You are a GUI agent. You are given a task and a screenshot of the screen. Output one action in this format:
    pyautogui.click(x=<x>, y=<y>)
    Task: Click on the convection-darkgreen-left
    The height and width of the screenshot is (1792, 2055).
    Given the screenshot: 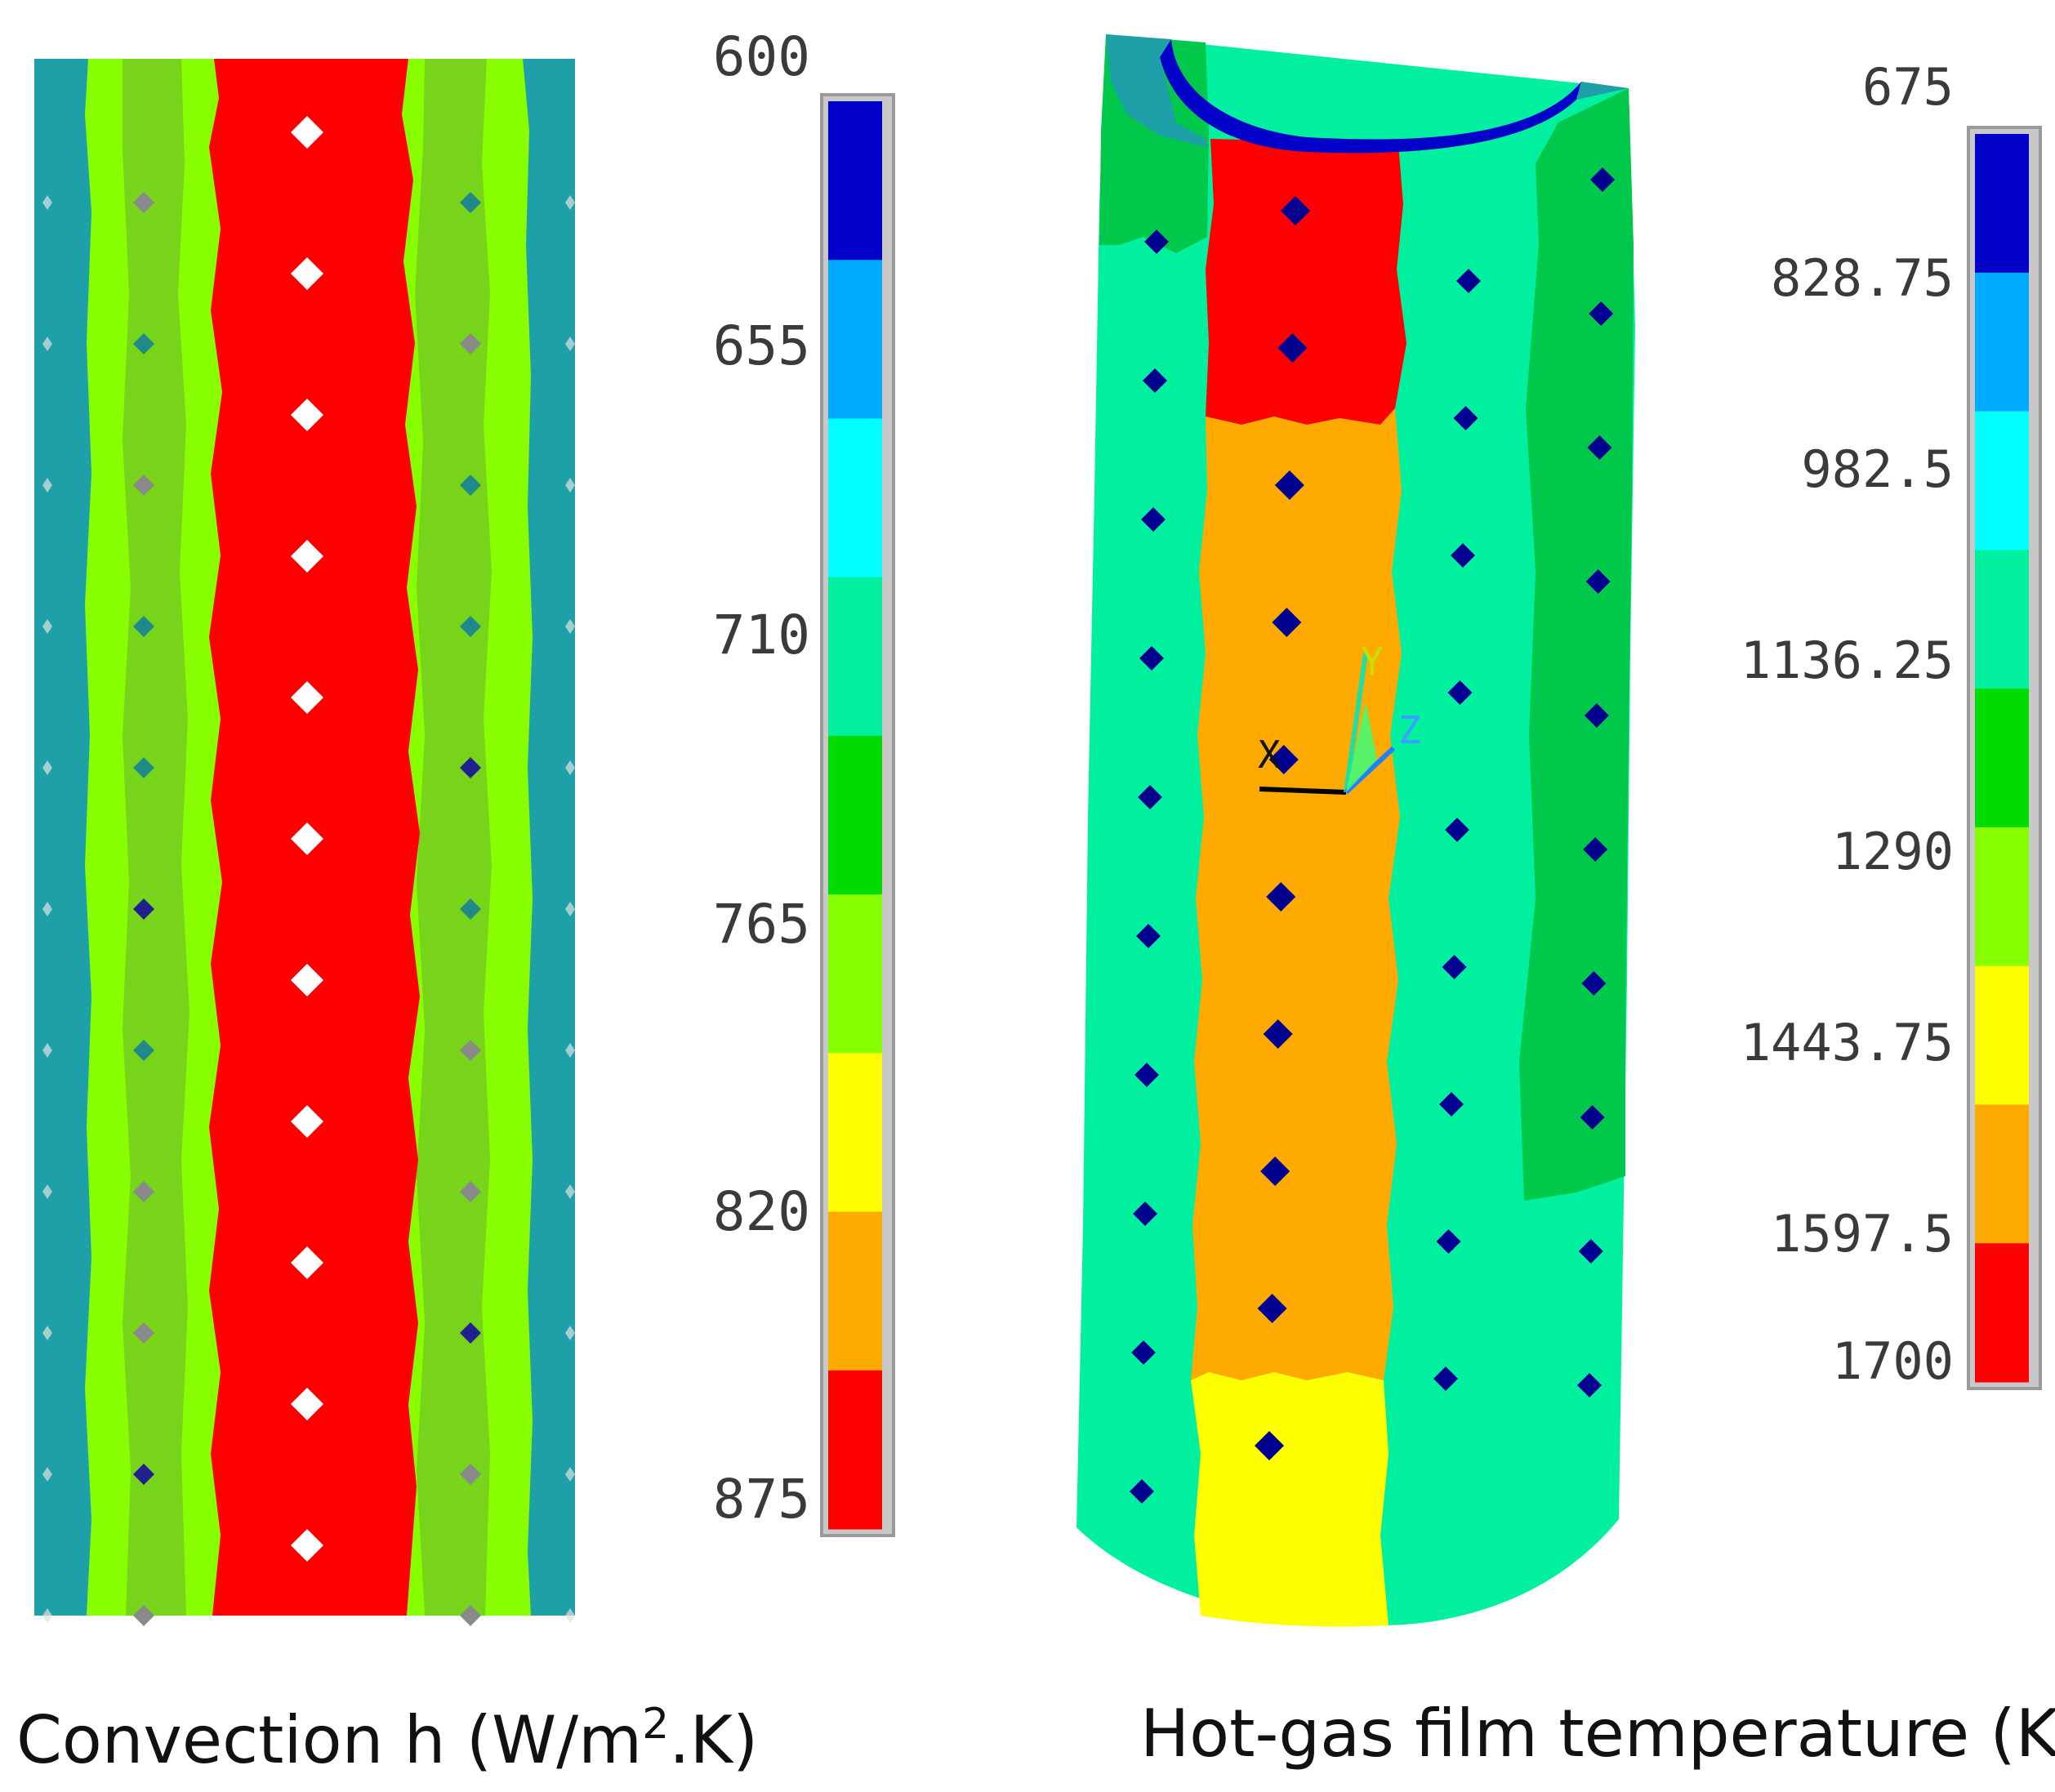 What is the action you would take?
    pyautogui.click(x=156, y=837)
    